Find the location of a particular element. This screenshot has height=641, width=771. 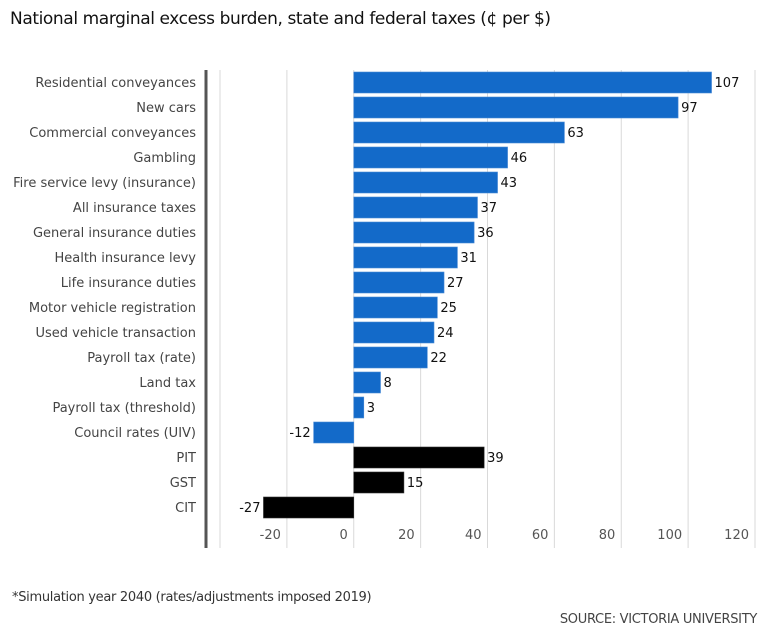

value-label: 24 is located at coordinates (445, 333).